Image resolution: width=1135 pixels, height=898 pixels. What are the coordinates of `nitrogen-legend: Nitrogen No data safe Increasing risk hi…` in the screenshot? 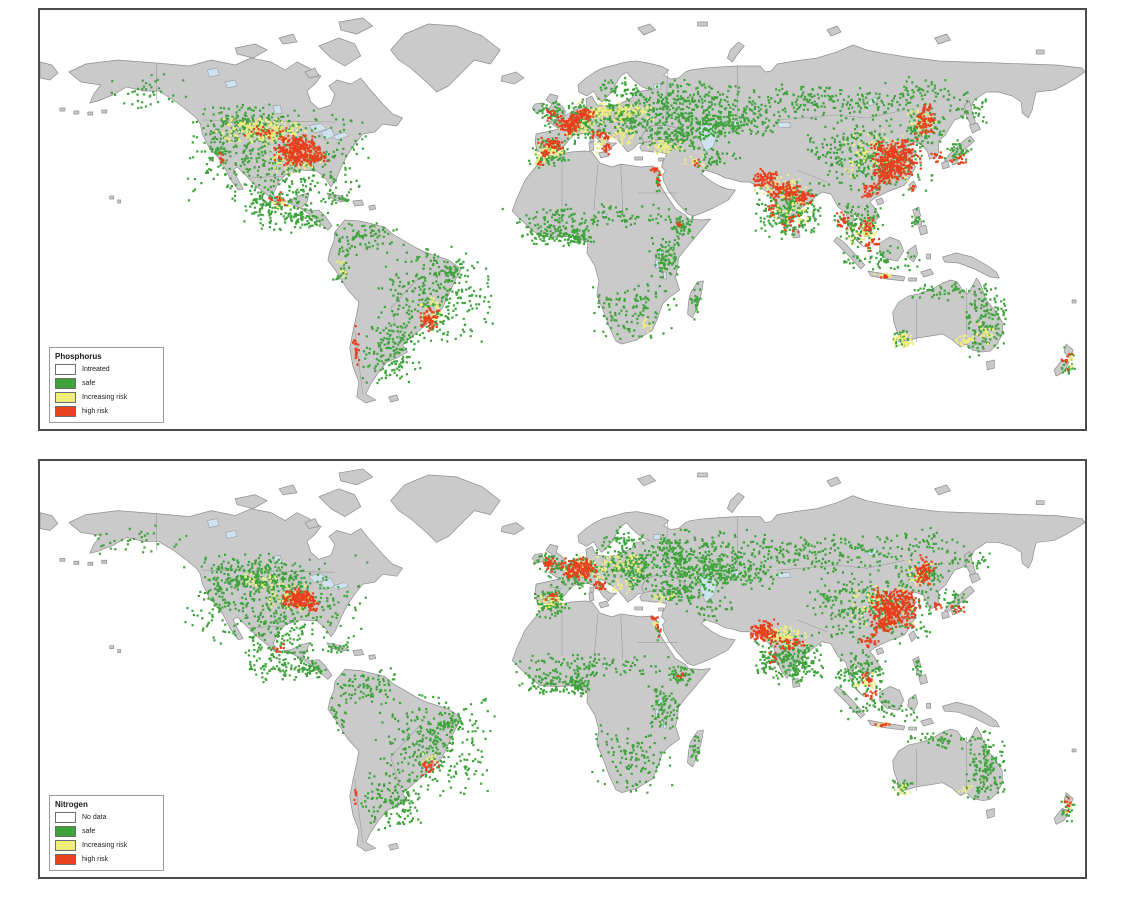 It's located at (106, 833).